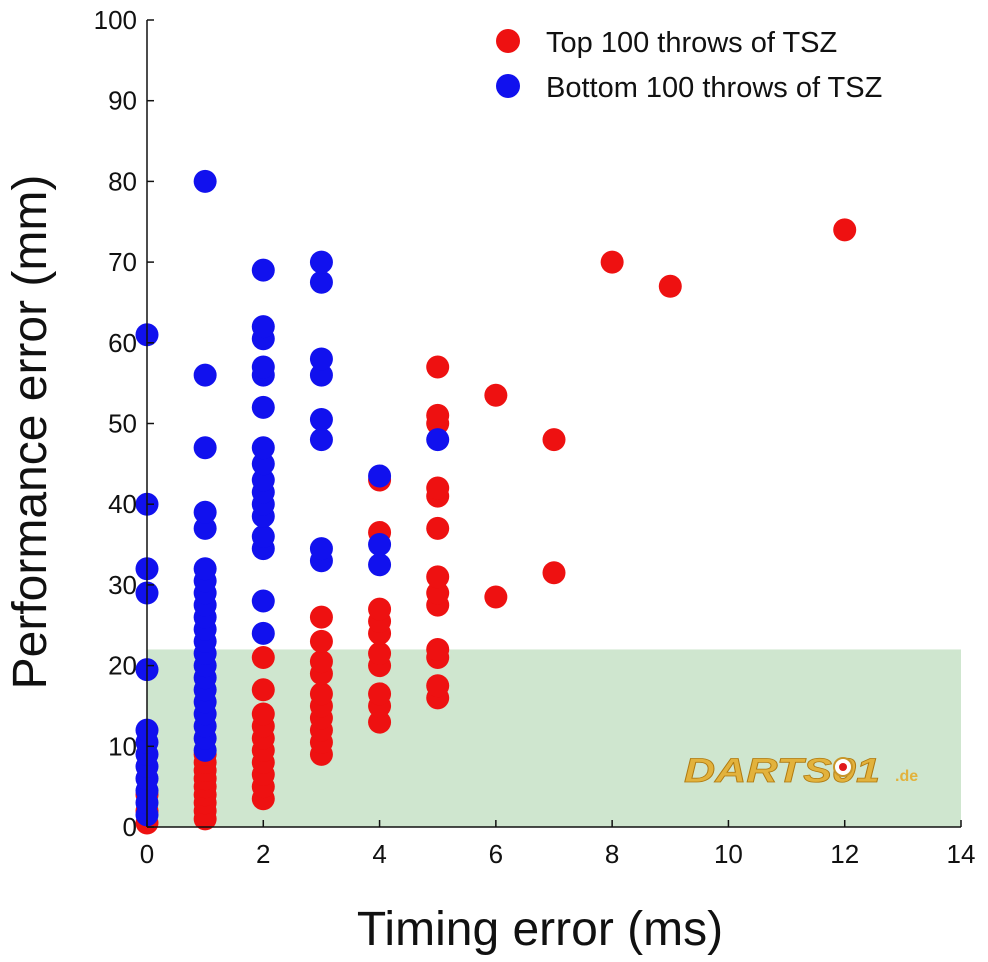 The width and height of the screenshot is (988, 962). Describe the element at coordinates (30, 432) in the screenshot. I see `y-axis-title: Performance error (mm)` at that location.